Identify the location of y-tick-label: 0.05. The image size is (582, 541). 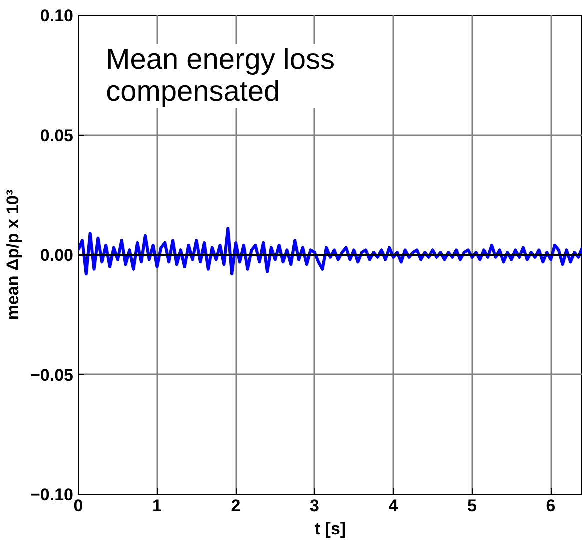
(57, 136).